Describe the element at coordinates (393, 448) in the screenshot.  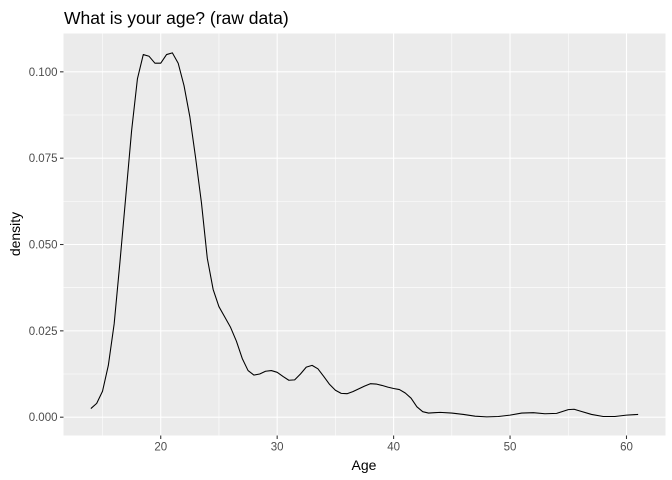
I see `x-tick-label: 40` at that location.